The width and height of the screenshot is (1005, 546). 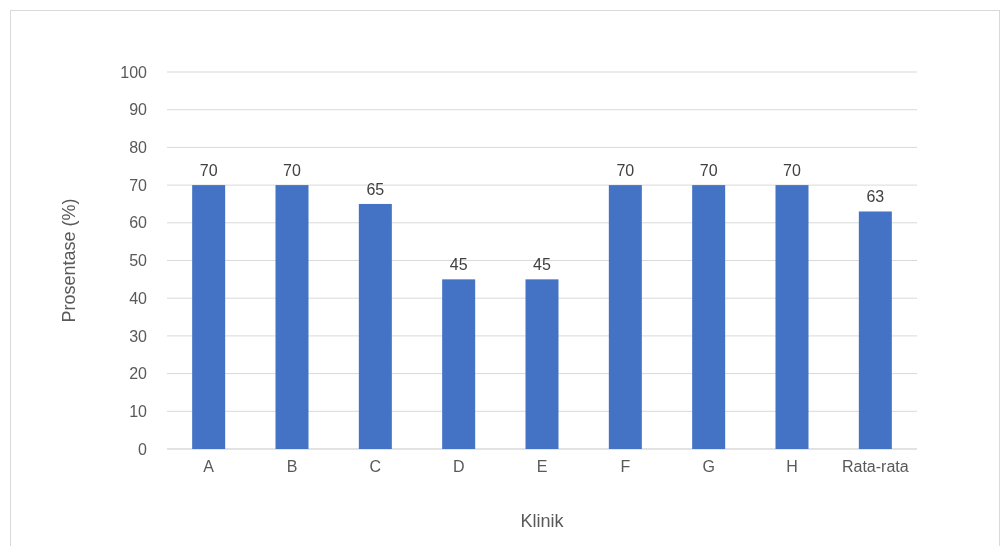 I want to click on y-tick-label: 90, so click(x=138, y=110).